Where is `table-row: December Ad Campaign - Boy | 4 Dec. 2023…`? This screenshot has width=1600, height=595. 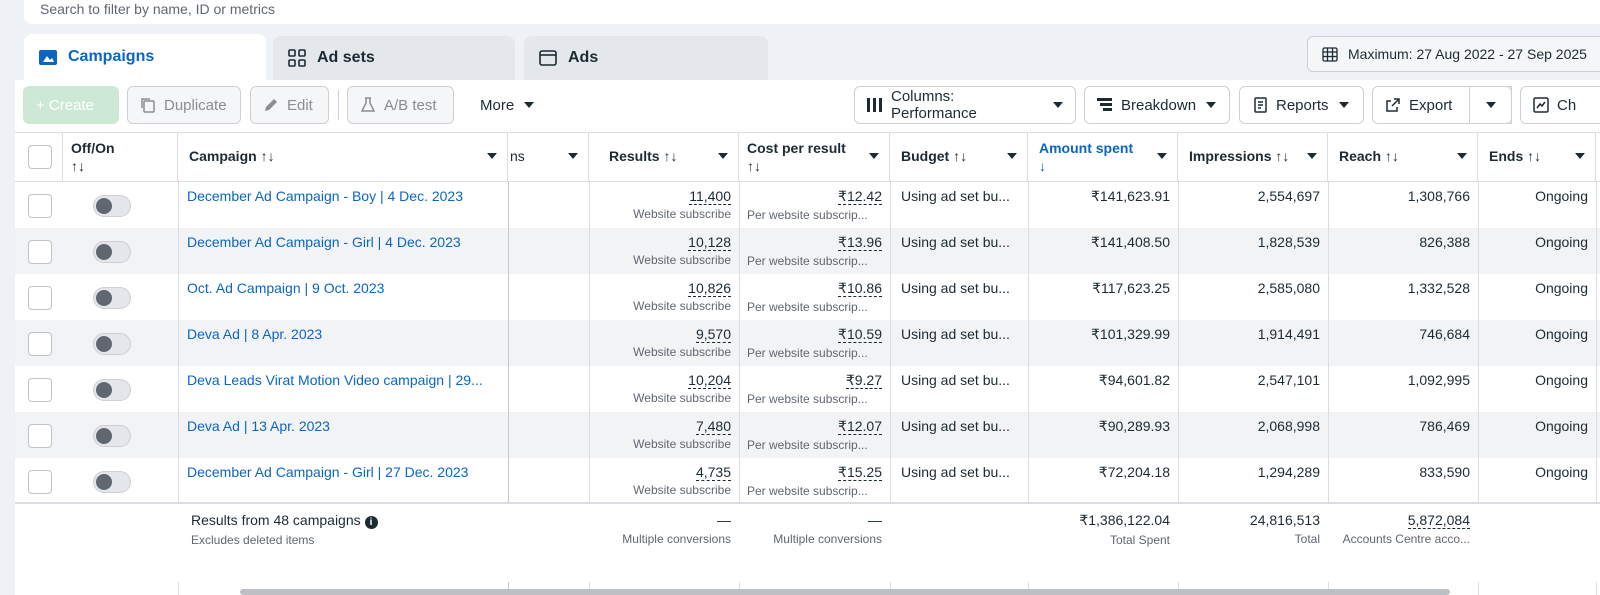
table-row: December Ad Campaign - Boy | 4 Dec. 2023… is located at coordinates (807, 205).